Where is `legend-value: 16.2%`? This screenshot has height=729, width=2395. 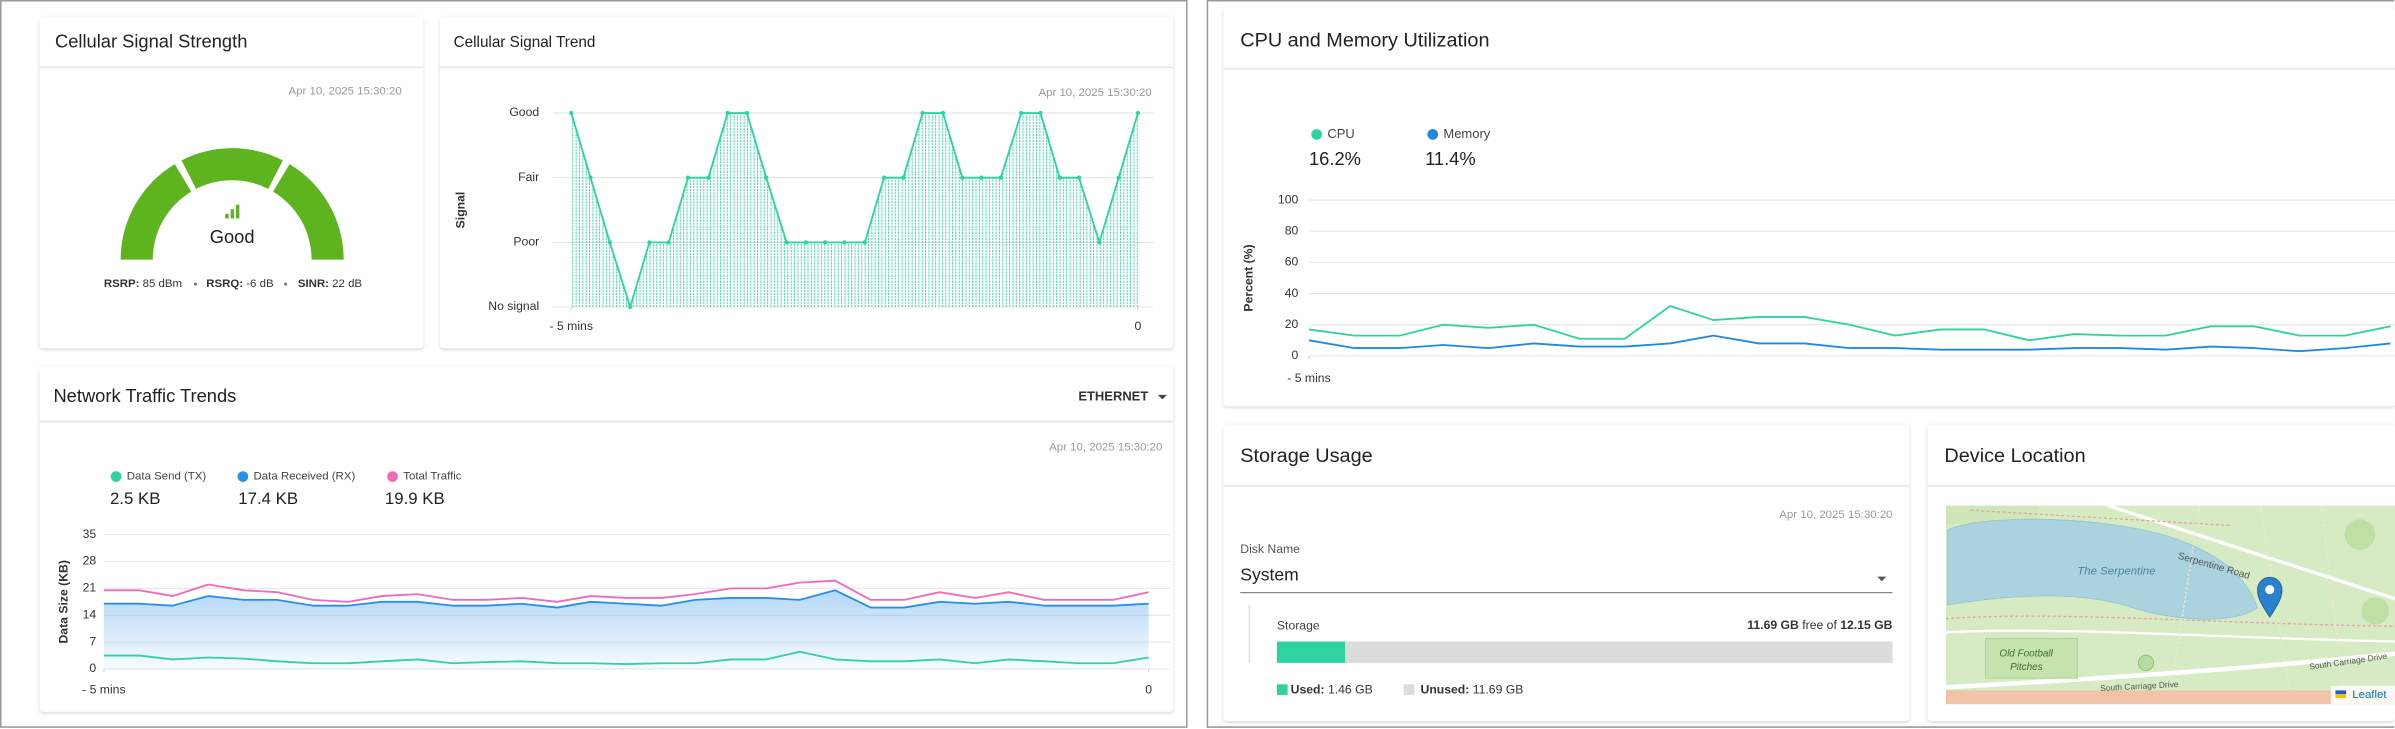
legend-value: 16.2% is located at coordinates (1335, 158).